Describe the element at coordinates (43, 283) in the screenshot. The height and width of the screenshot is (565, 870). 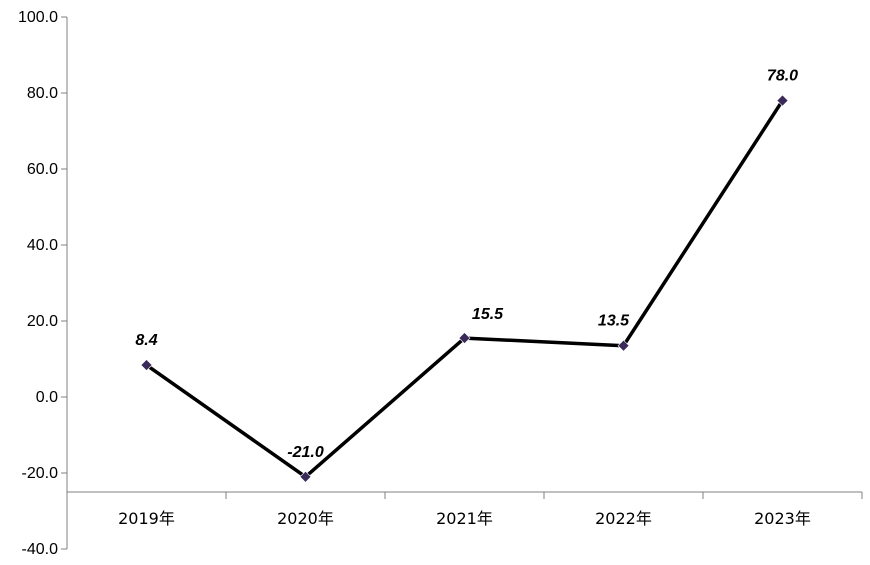
I see `y-axis: 100.0 80.0 60.0 40.0 20.0 0.0 -20.0 -40.0` at that location.